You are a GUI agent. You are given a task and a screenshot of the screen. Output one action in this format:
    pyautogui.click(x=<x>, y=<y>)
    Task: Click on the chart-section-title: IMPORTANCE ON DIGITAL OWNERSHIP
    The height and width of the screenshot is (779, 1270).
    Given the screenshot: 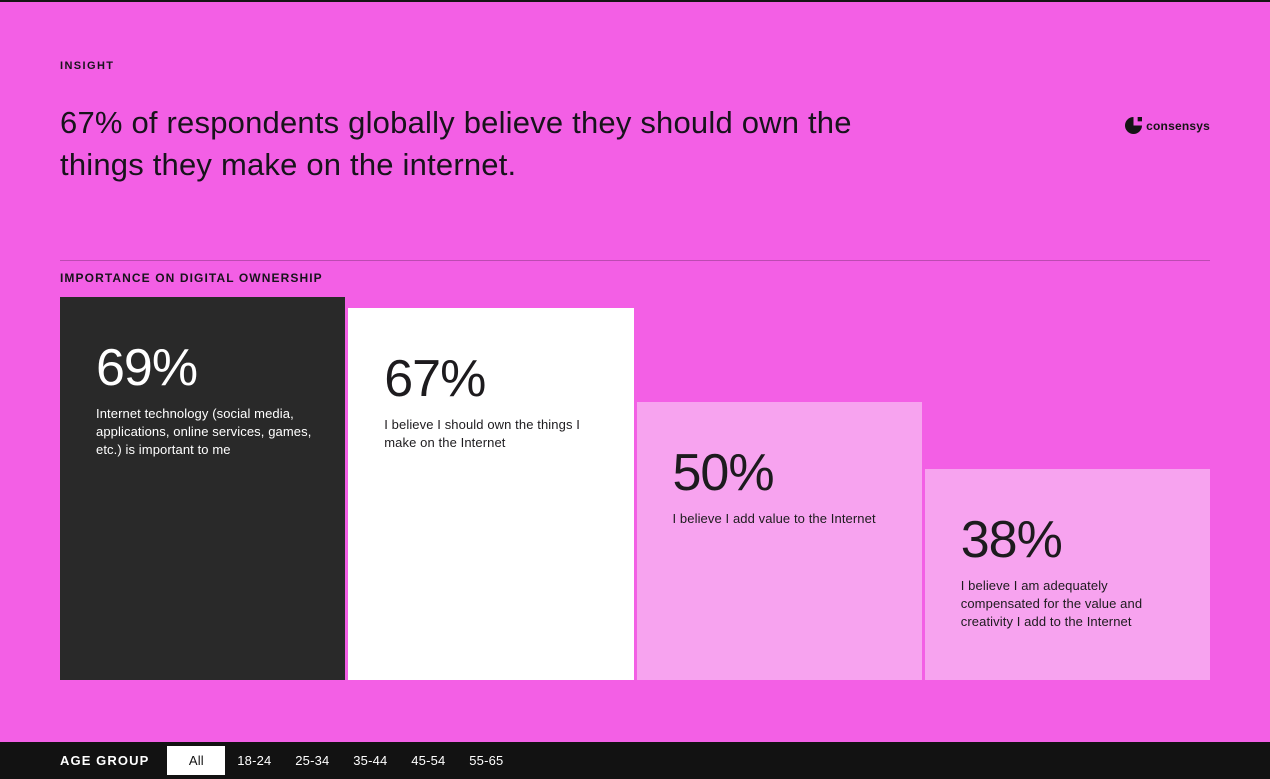 What is the action you would take?
    pyautogui.click(x=191, y=278)
    